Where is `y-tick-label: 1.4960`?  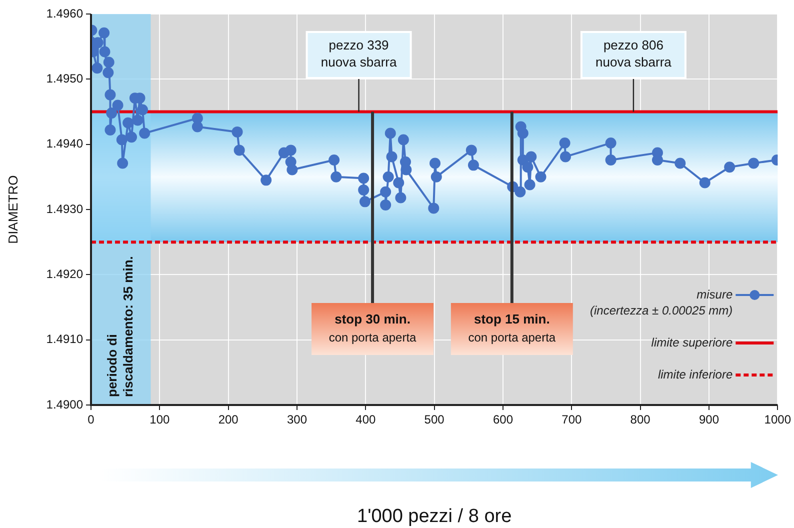 y-tick-label: 1.4960 is located at coordinates (65, 13).